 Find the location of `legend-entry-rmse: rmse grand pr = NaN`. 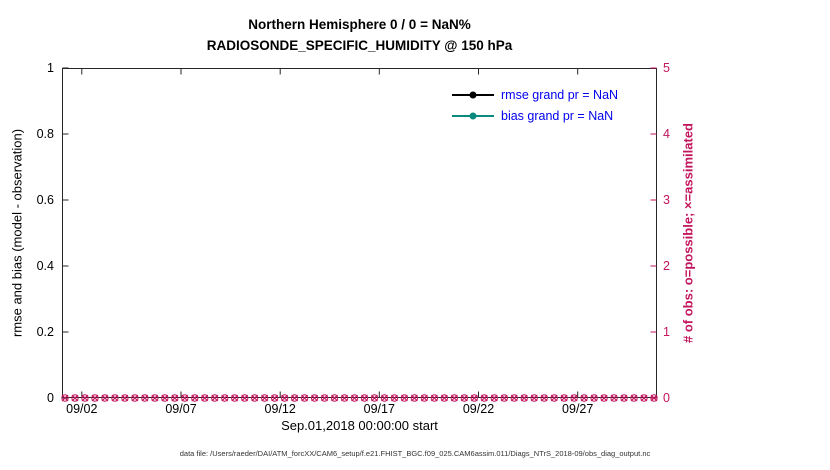

legend-entry-rmse: rmse grand pr = NaN is located at coordinates (535, 94).